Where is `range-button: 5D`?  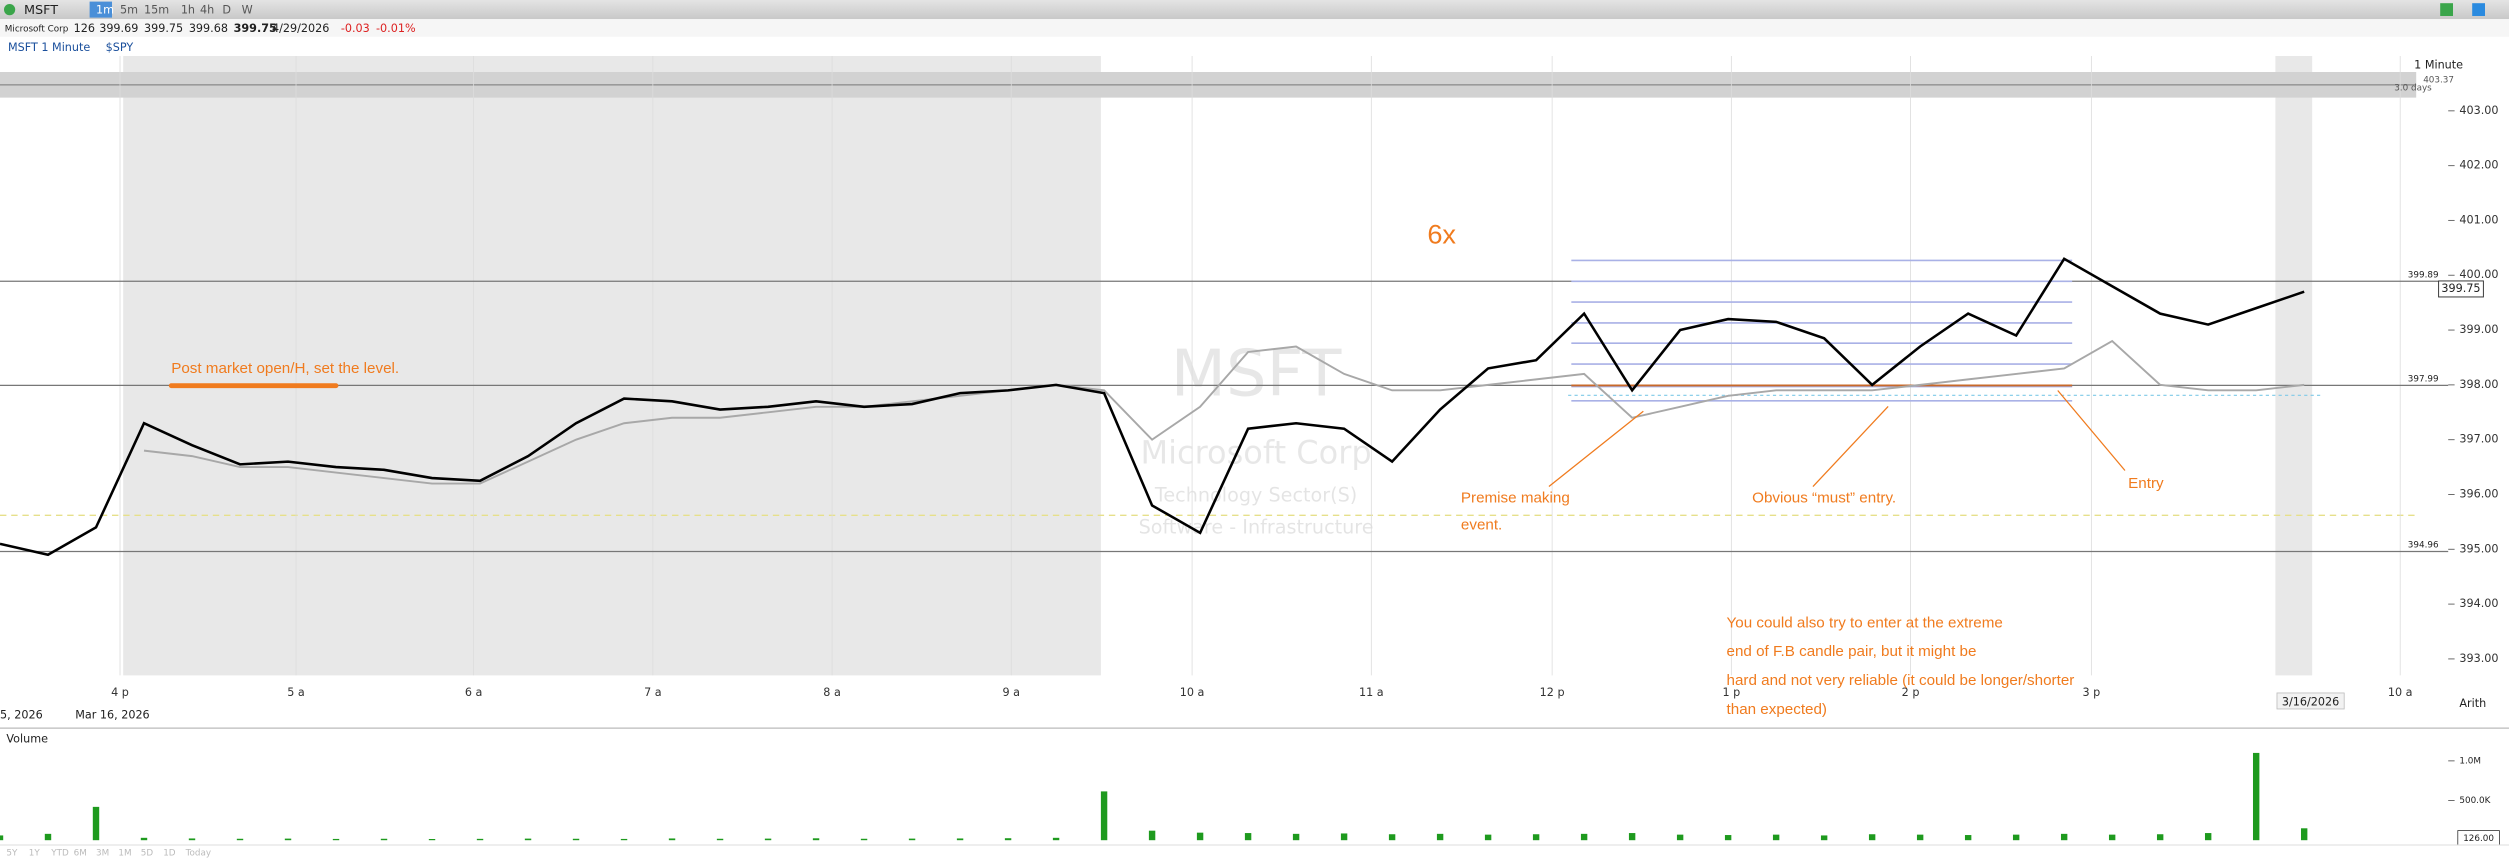 range-button: 5D is located at coordinates (147, 853).